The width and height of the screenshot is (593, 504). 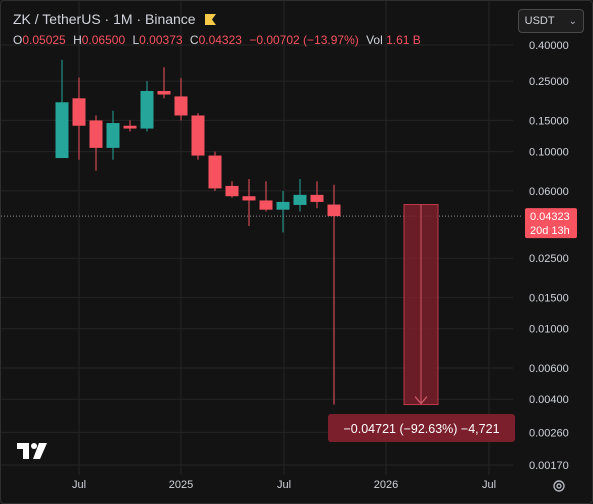 What do you see at coordinates (549, 433) in the screenshot?
I see `price-tick-label: 0.00260` at bounding box center [549, 433].